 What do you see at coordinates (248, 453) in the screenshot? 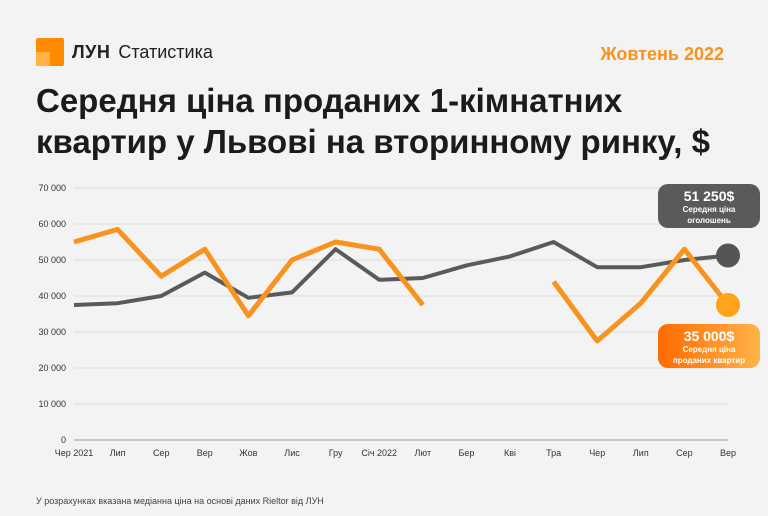
I see `x-tick-label: Жов` at bounding box center [248, 453].